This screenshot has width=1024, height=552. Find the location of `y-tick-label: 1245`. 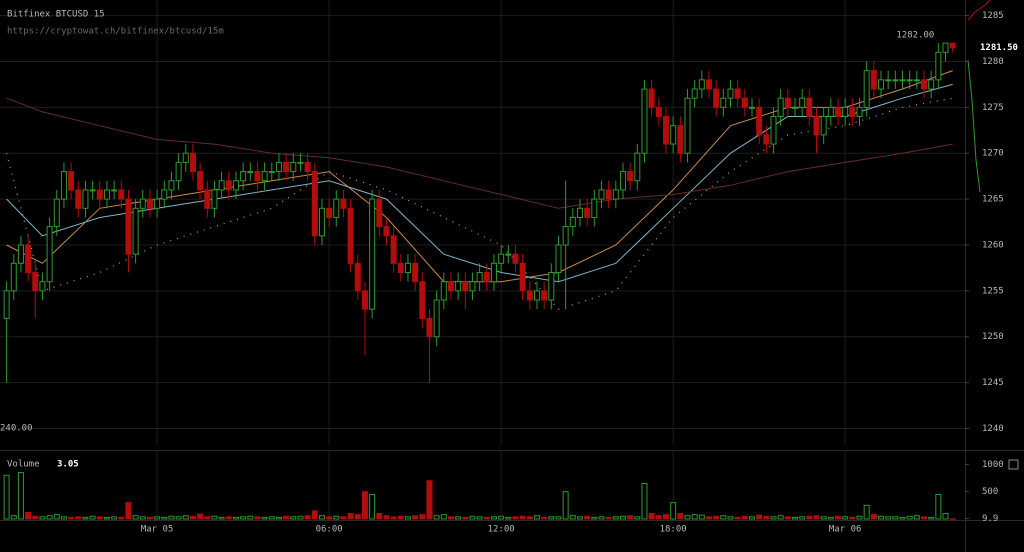

y-tick-label: 1245 is located at coordinates (993, 383).